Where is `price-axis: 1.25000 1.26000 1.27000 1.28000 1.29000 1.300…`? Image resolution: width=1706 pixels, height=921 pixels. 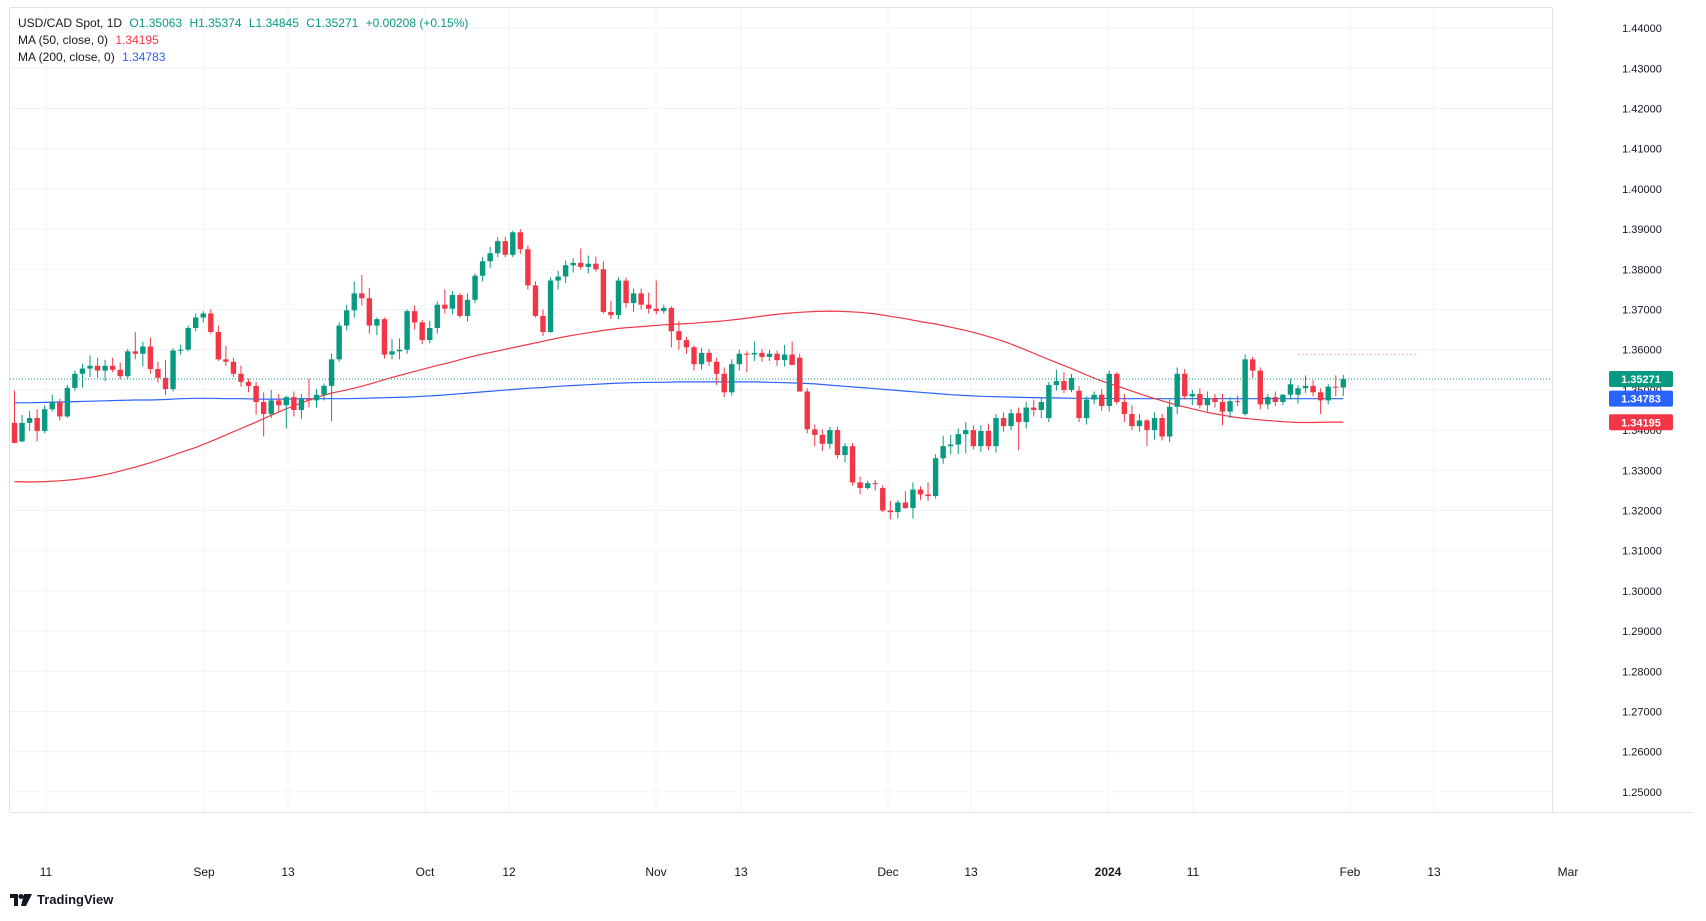 price-axis: 1.25000 1.26000 1.27000 1.28000 1.29000 1.300… is located at coordinates (1642, 411).